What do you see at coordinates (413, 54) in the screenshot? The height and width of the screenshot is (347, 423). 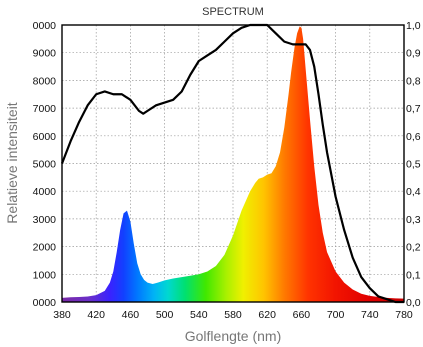 I see `y-right-tick-label: 0,9` at bounding box center [413, 54].